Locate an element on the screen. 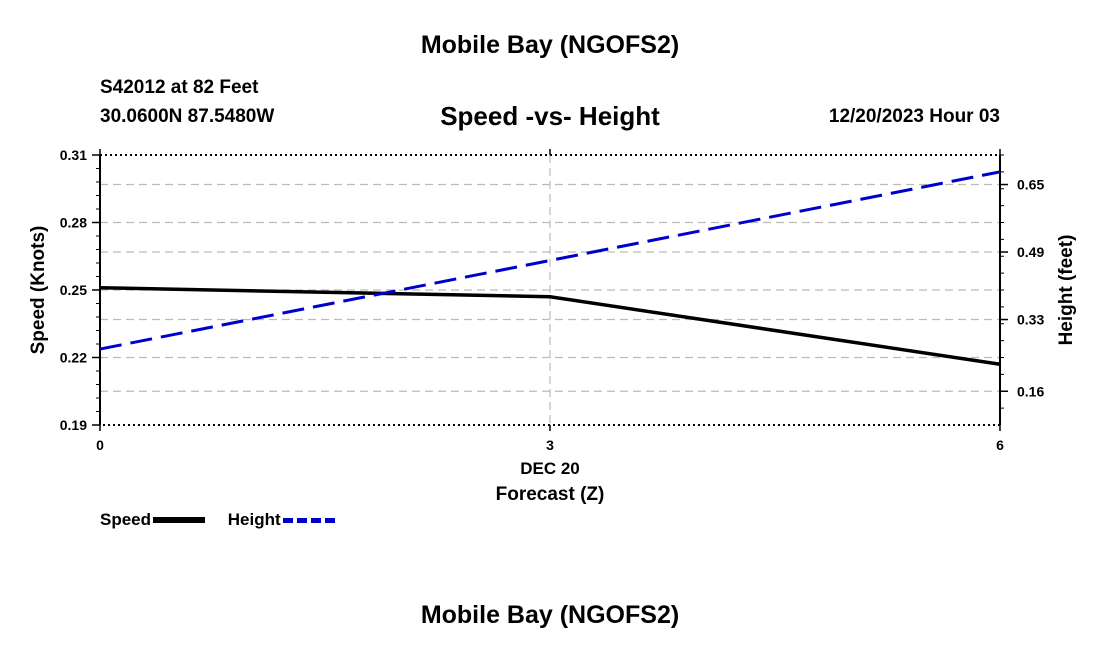  chart-title: Speed -vs- Height is located at coordinates (550, 116).